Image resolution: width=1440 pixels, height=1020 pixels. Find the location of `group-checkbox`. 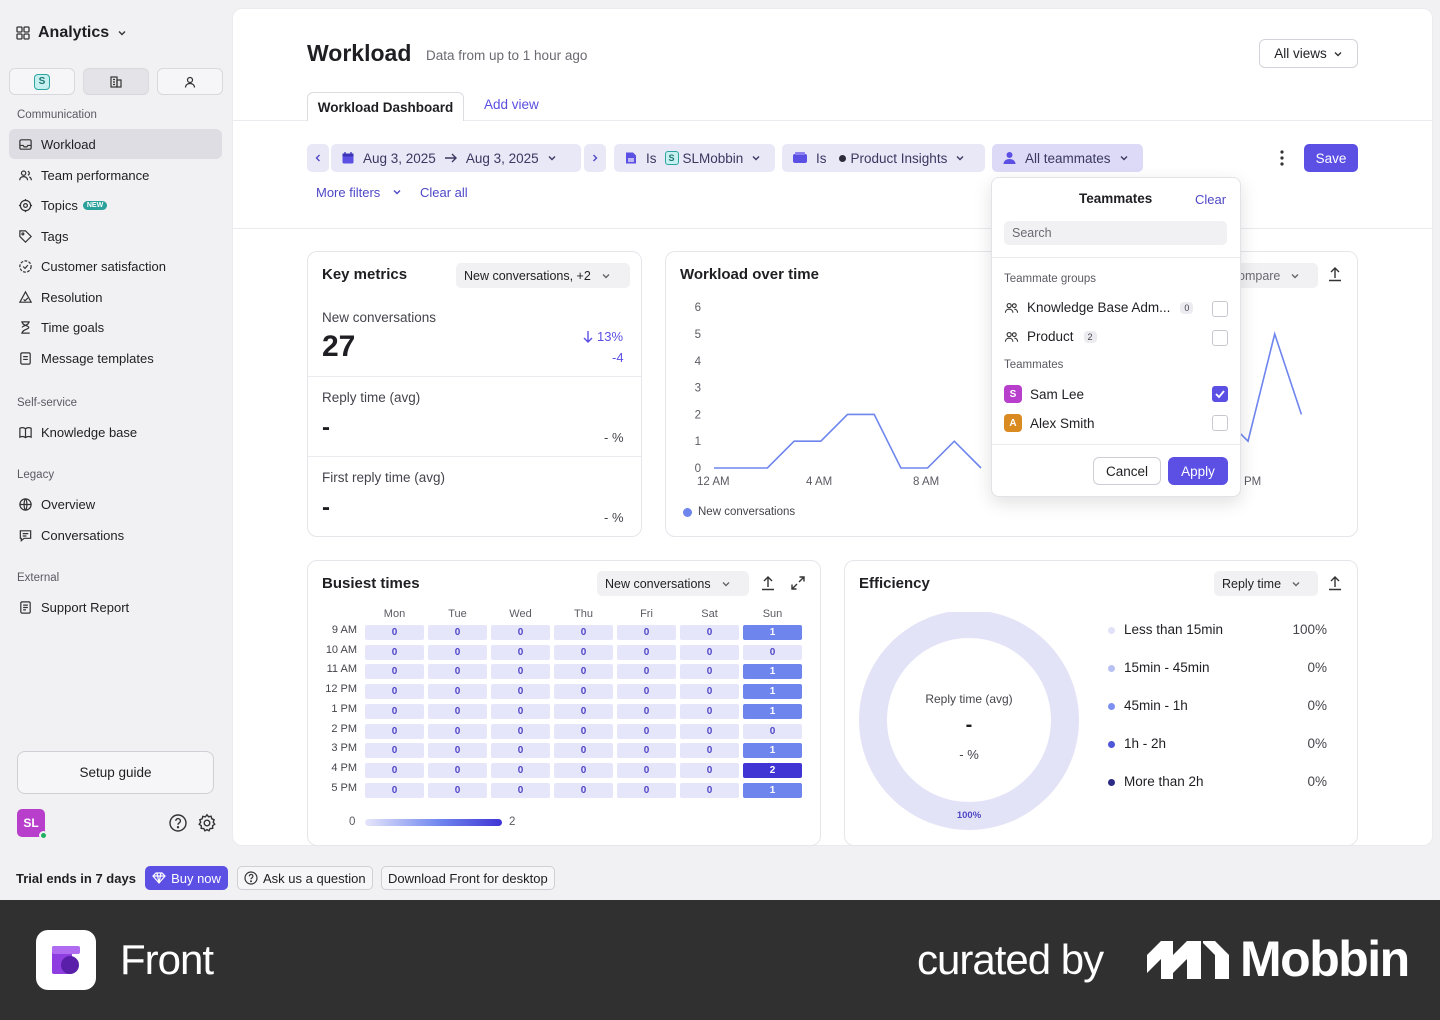

group-checkbox is located at coordinates (1220, 338).